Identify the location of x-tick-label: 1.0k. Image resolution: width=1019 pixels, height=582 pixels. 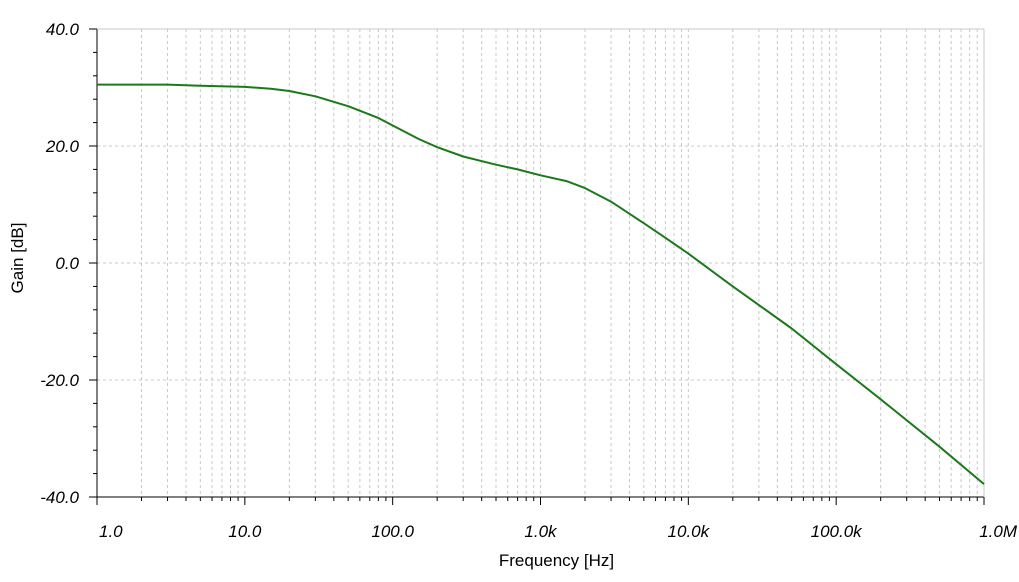
(541, 531).